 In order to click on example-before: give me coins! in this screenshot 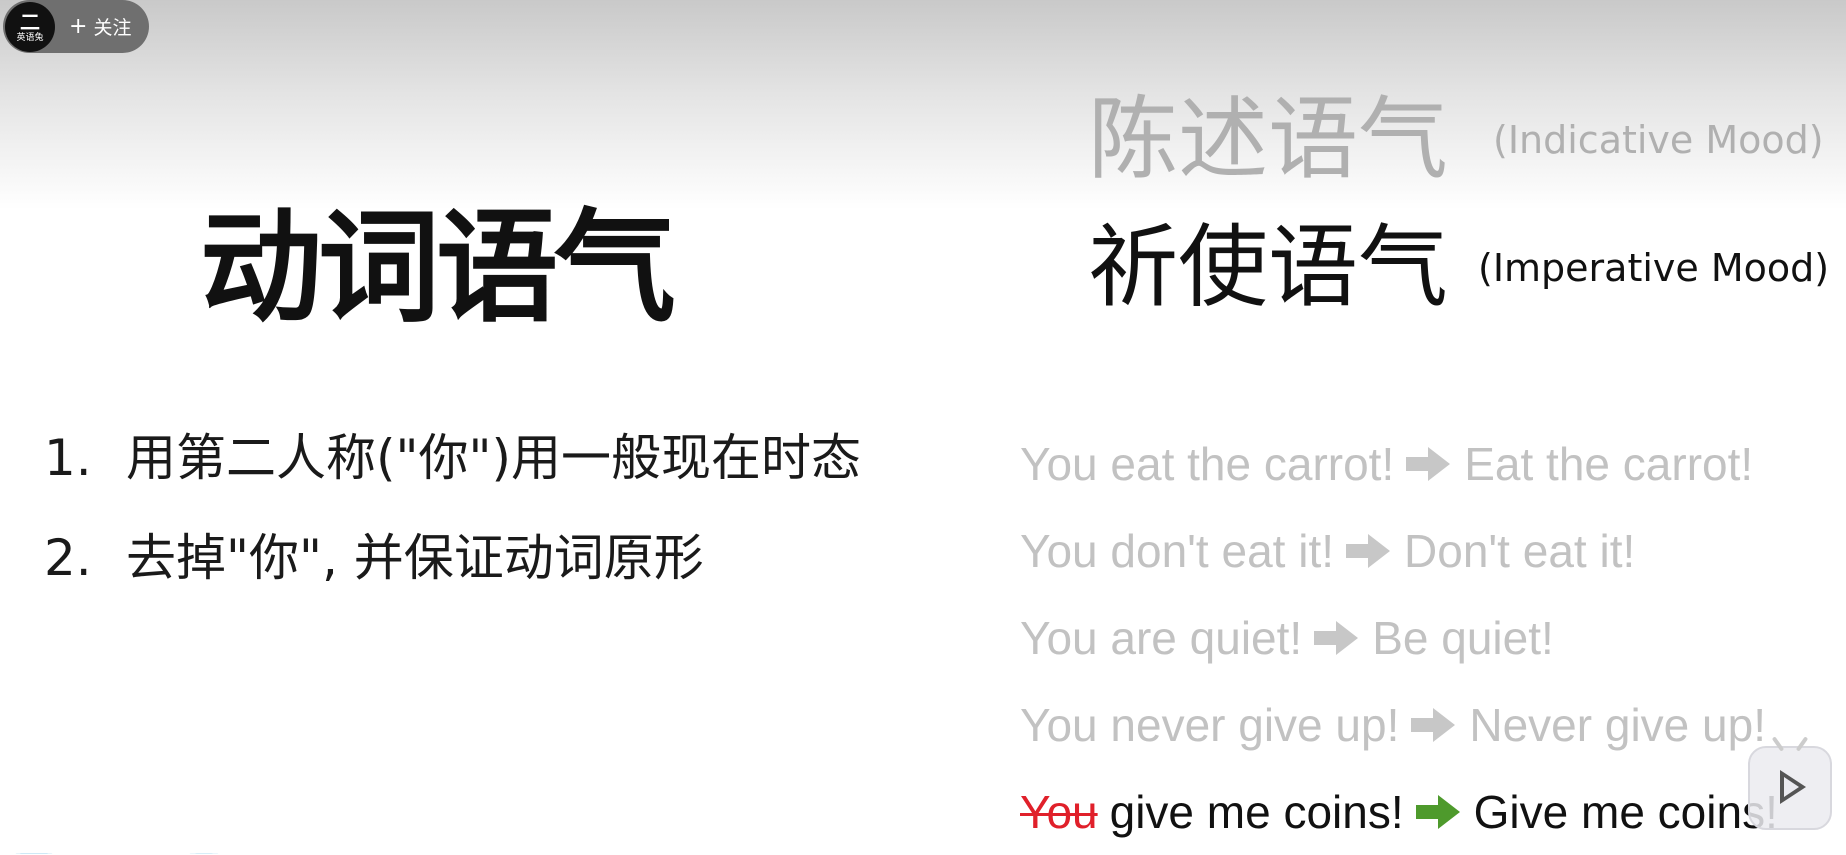, I will do `click(1256, 811)`.